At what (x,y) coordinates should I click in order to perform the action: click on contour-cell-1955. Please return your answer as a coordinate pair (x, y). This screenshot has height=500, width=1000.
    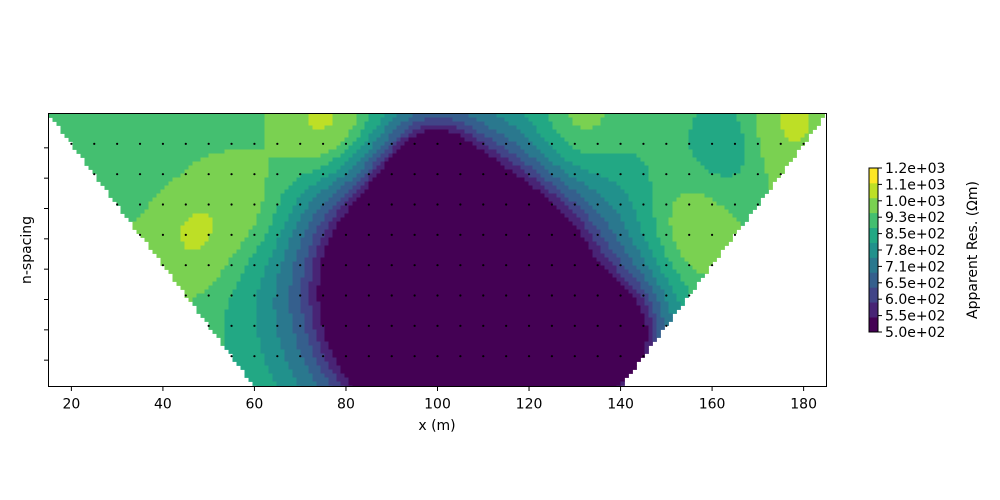
    Looking at the image, I should click on (422, 155).